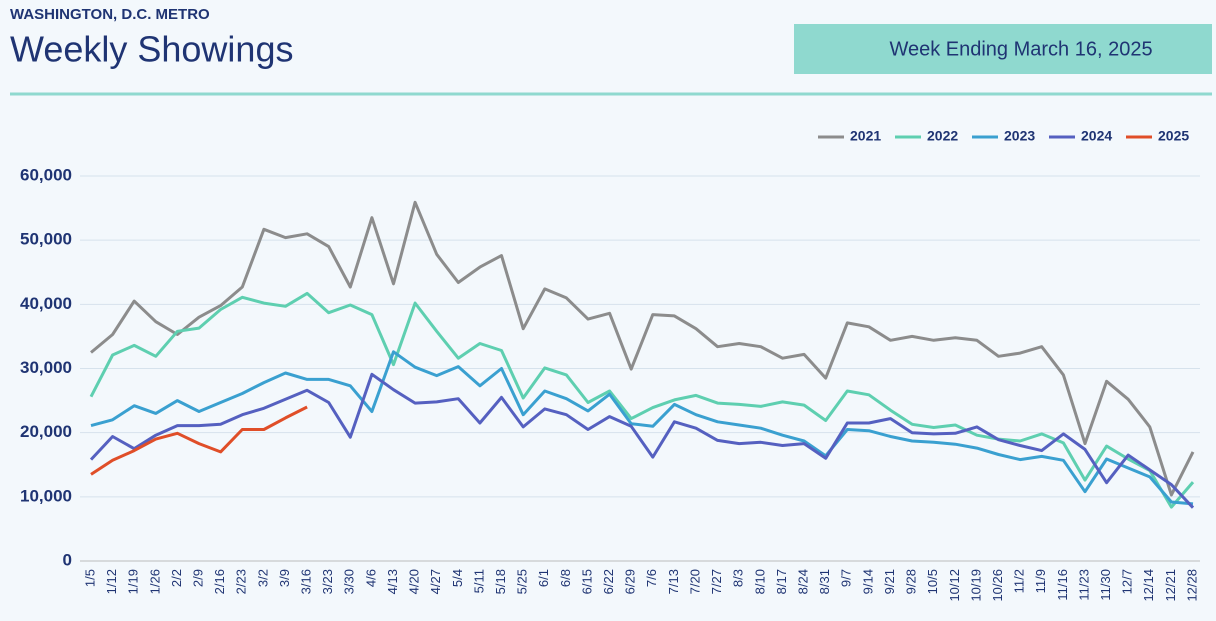 Image resolution: width=1216 pixels, height=621 pixels. I want to click on y-tick-label: 40,000, so click(46, 303).